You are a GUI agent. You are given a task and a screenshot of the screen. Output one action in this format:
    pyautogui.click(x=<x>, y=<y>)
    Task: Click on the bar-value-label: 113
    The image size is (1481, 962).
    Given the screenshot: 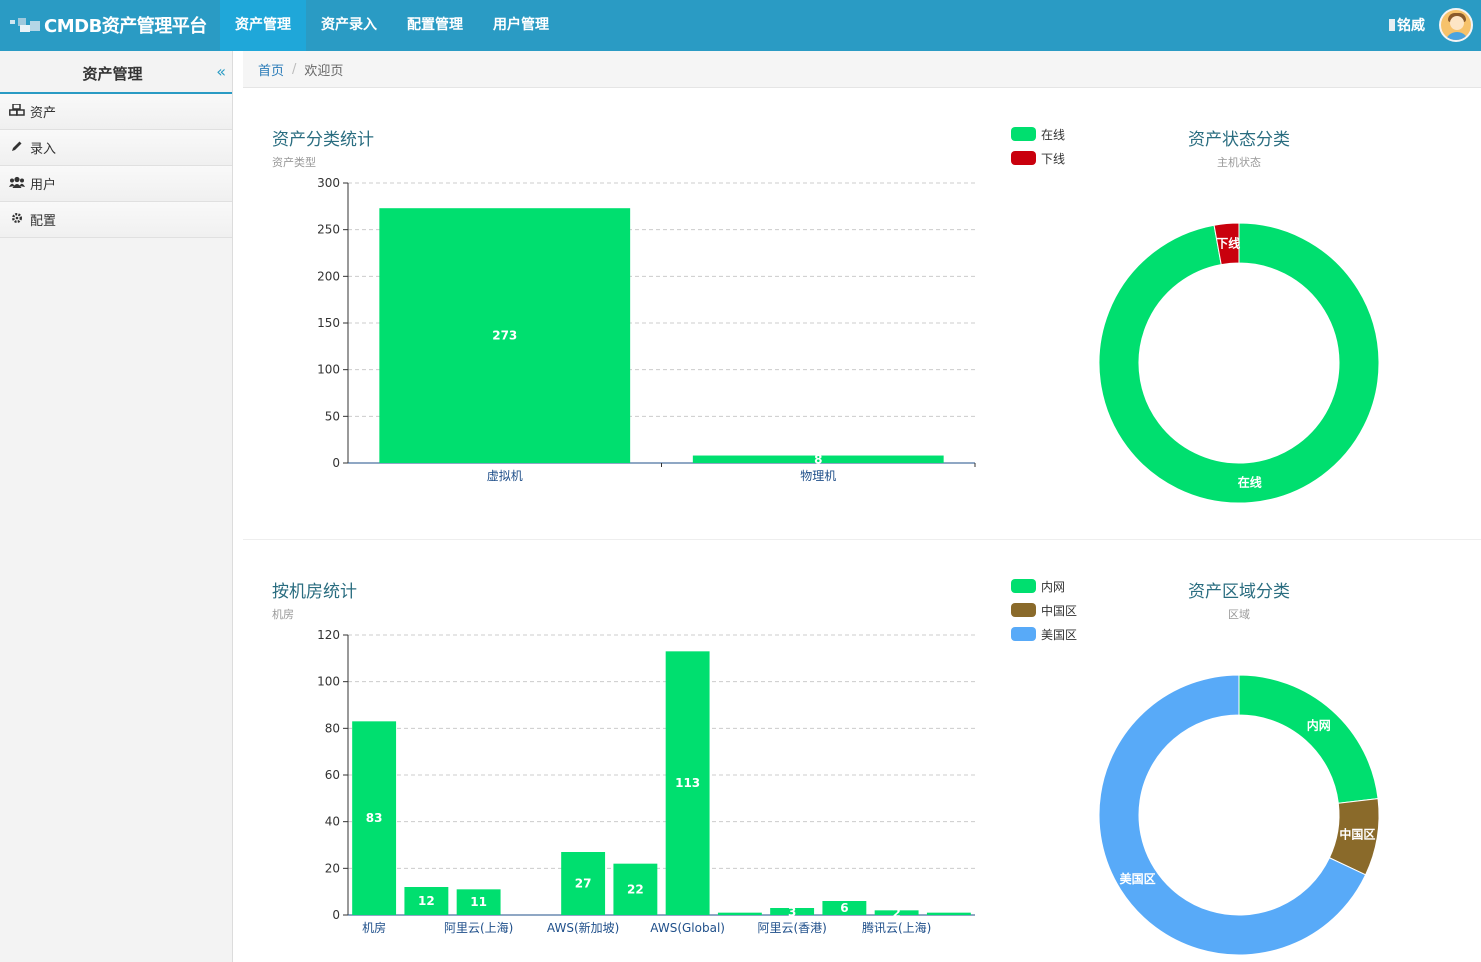 What is the action you would take?
    pyautogui.click(x=687, y=783)
    